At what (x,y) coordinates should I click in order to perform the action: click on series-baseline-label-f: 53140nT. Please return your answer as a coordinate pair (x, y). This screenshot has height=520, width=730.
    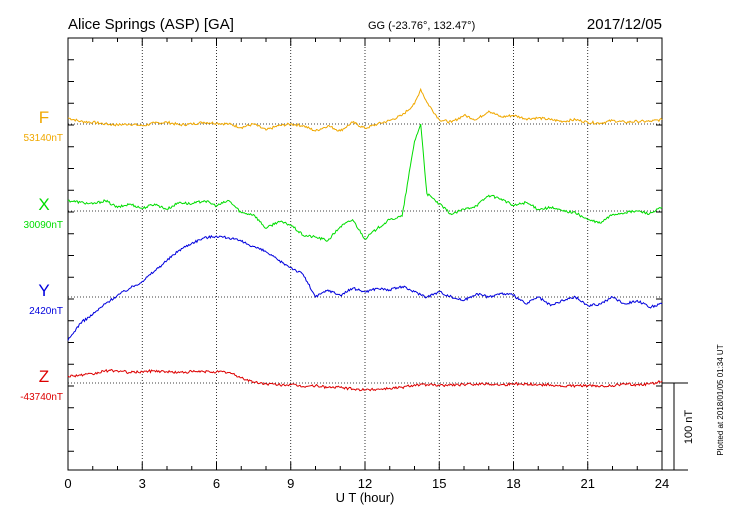
    Looking at the image, I should click on (43, 138).